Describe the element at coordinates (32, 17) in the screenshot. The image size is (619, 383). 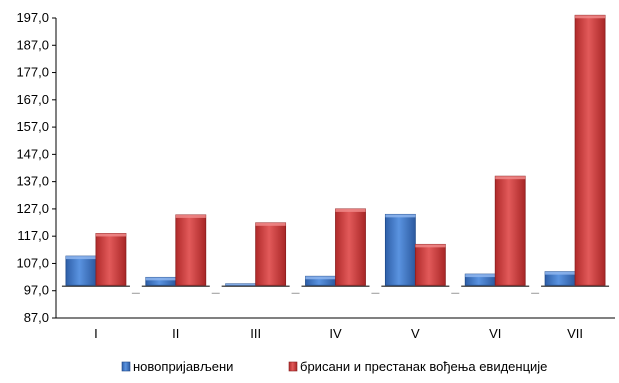
I see `y-tick-label: 197,0` at that location.